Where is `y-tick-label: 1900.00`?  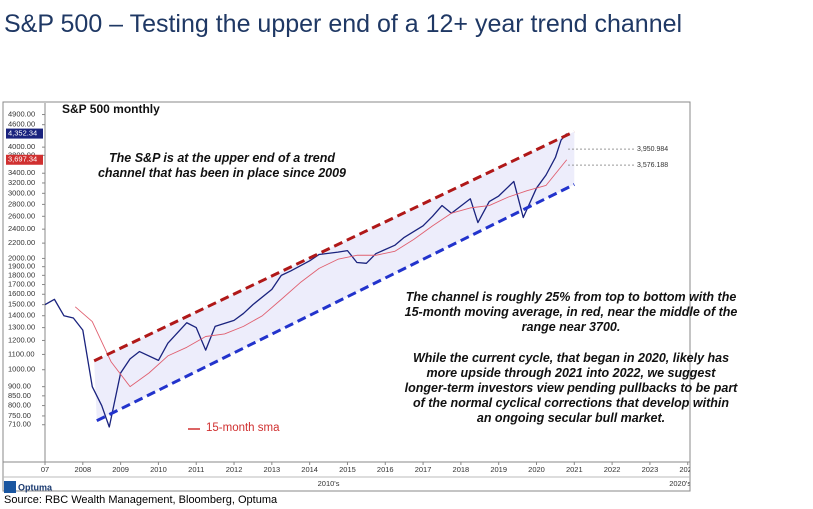 y-tick-label: 1900.00 is located at coordinates (21, 266).